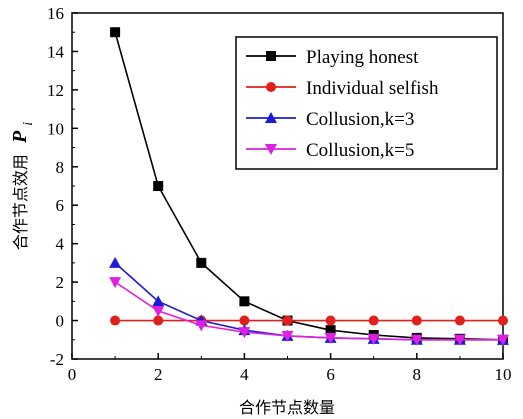 The width and height of the screenshot is (523, 419). Describe the element at coordinates (158, 374) in the screenshot. I see `x-tick-label: 2` at that location.